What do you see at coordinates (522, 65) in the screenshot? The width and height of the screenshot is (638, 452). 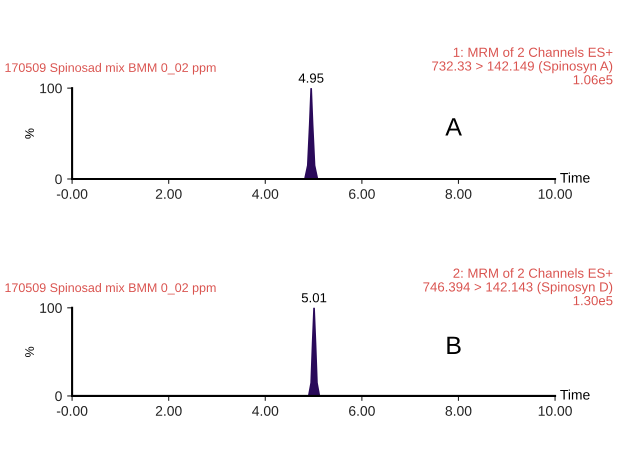 I see `text: 1: MRM of 2 Channels ES+ 732.33 > 142.149 (Spinosyn A) 1.06e5` at bounding box center [522, 65].